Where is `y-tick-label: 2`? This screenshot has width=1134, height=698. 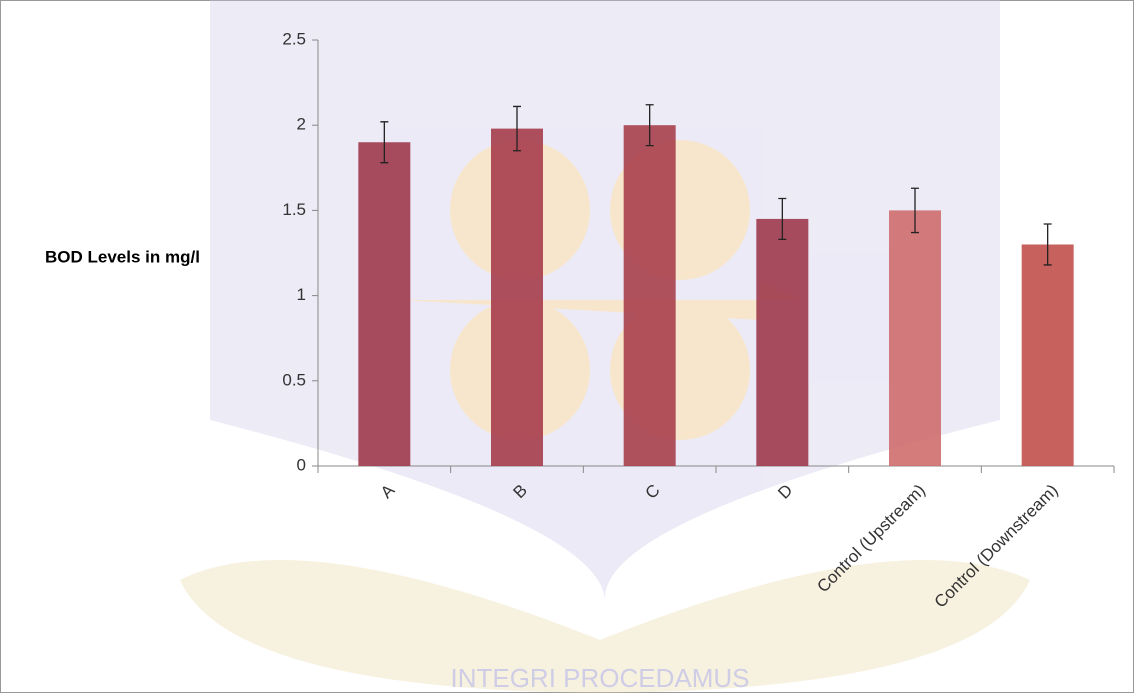 y-tick-label: 2 is located at coordinates (301, 124).